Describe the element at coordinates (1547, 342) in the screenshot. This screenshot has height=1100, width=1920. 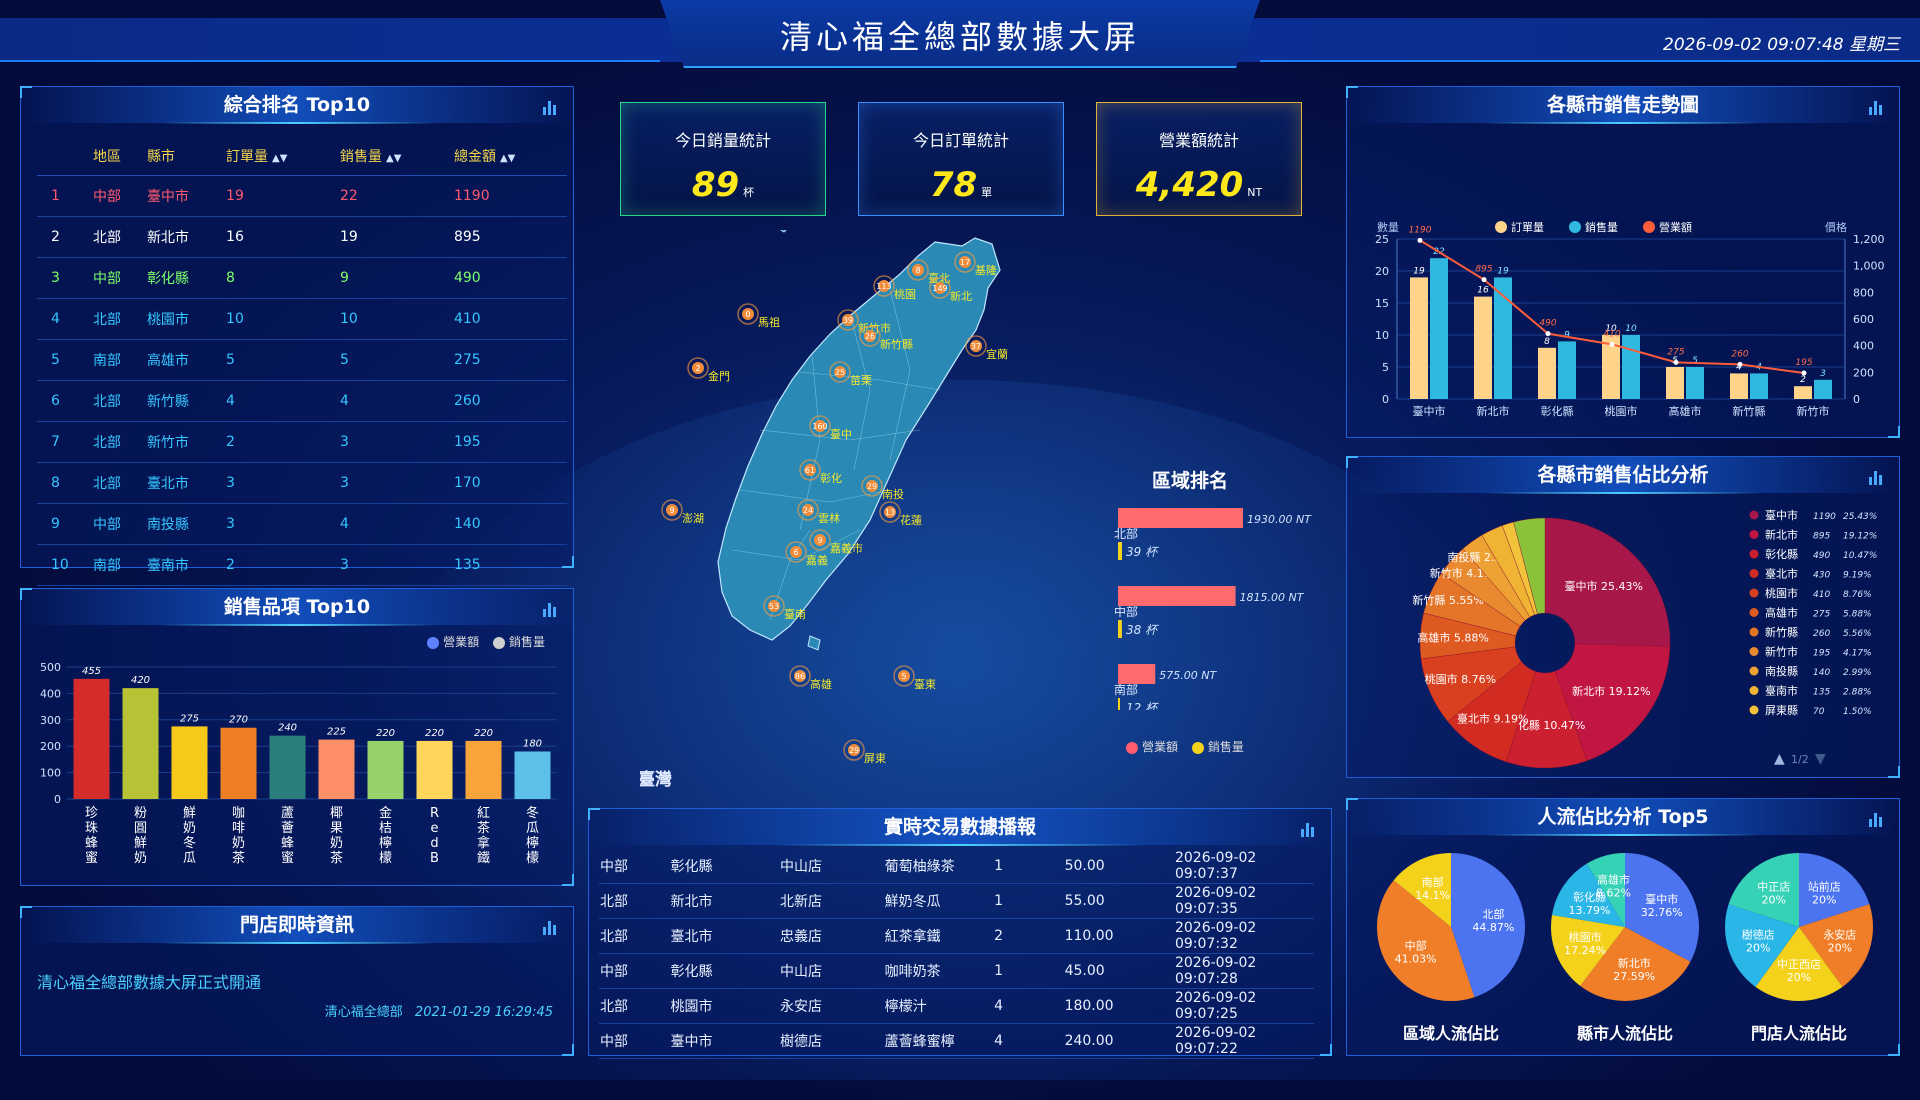
I see `data-label: 8` at that location.